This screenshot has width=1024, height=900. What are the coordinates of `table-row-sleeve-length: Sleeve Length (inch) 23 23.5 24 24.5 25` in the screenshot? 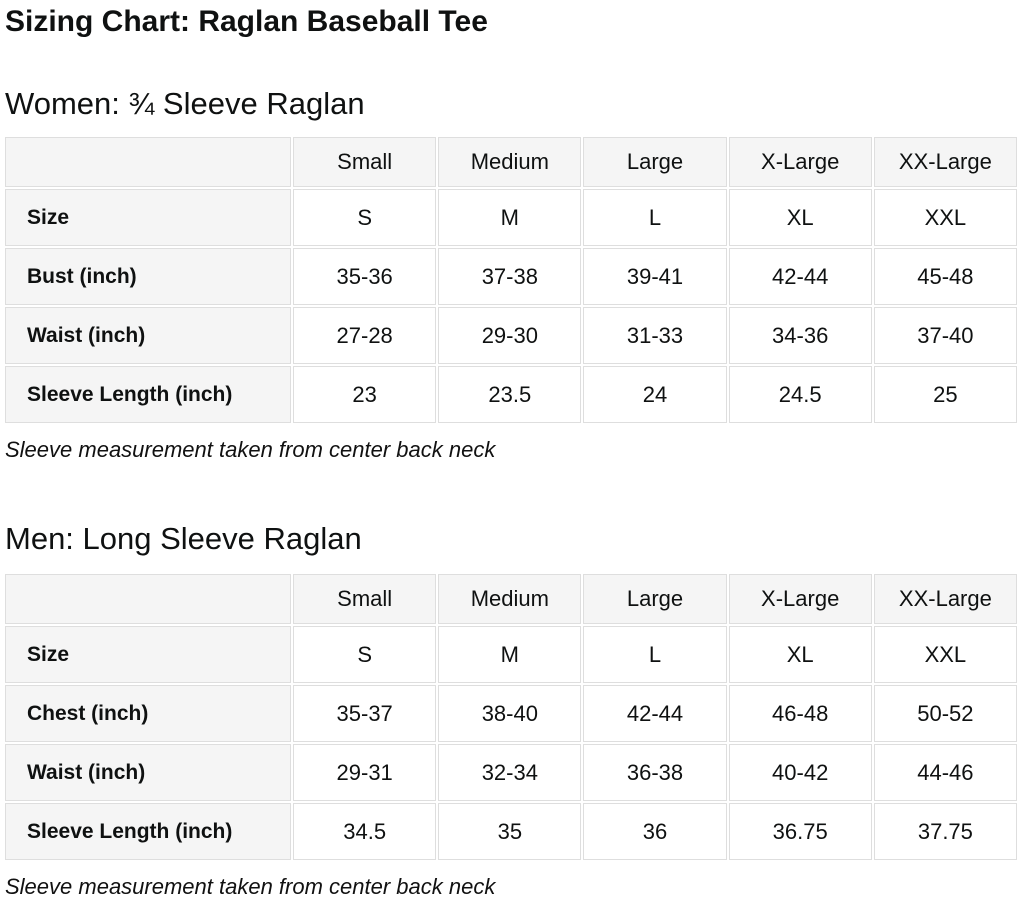 It's located at (511, 394).